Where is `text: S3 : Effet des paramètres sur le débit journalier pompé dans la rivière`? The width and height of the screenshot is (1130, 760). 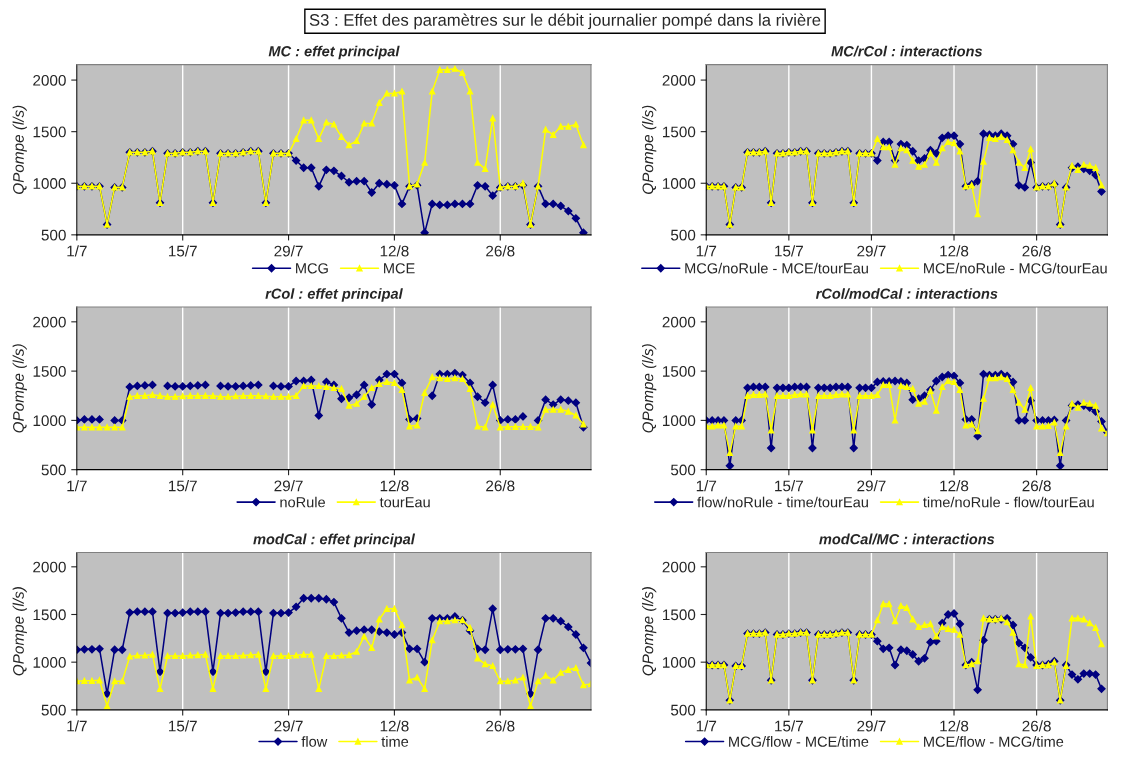
text: S3 : Effet des paramètres sur le débit journalier pompé dans la rivière is located at coordinates (565, 21).